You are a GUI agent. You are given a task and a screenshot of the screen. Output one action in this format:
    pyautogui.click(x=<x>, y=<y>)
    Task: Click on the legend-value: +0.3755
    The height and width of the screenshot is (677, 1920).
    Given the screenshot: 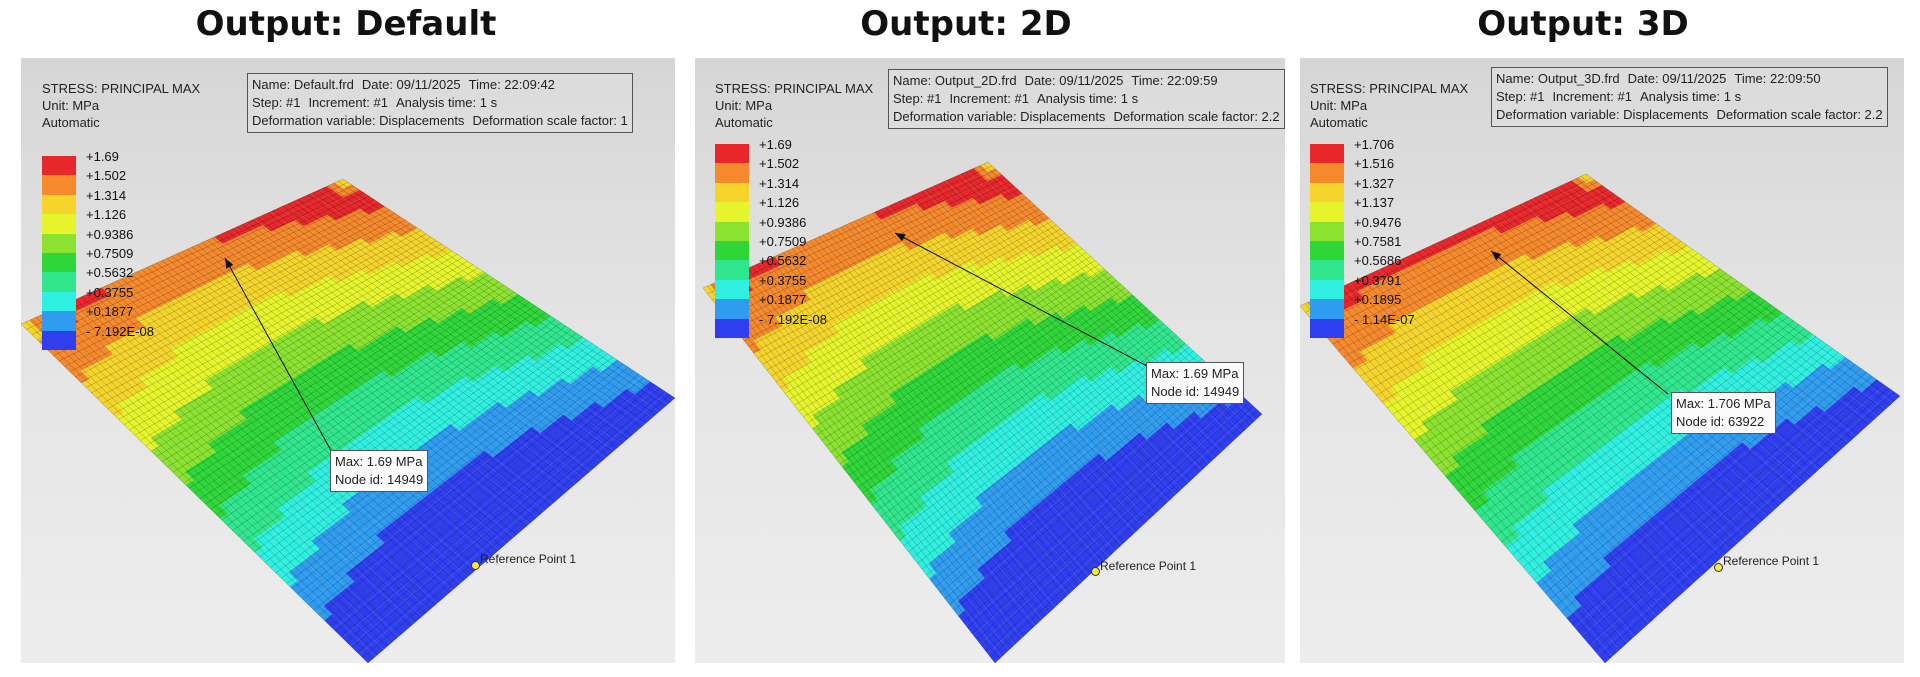 What is the action you would take?
    pyautogui.click(x=783, y=280)
    